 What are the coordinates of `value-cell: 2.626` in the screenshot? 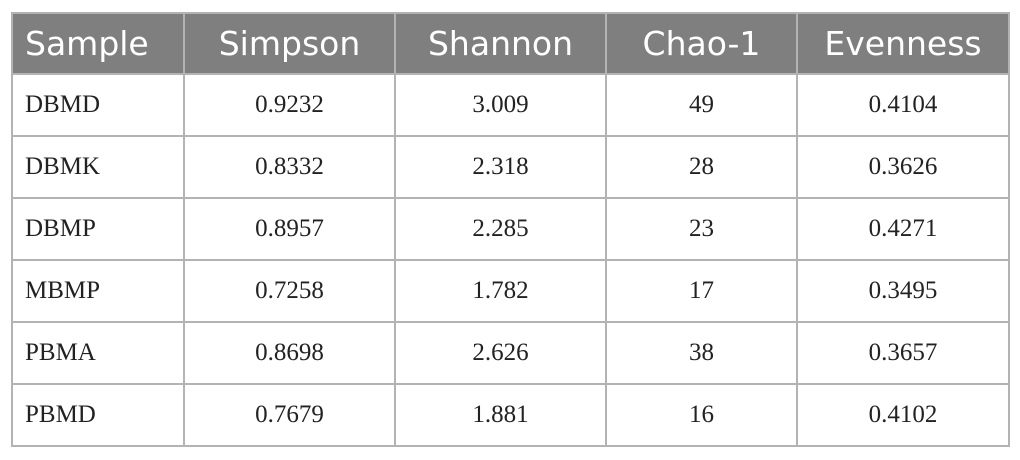 It's located at (500, 353).